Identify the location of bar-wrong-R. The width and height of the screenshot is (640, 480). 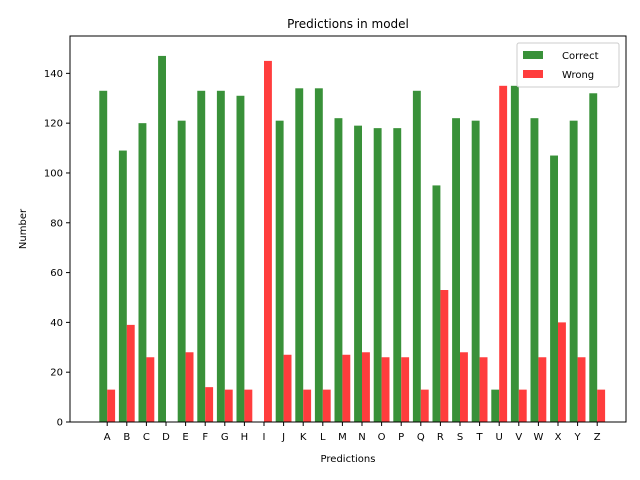
(444, 356).